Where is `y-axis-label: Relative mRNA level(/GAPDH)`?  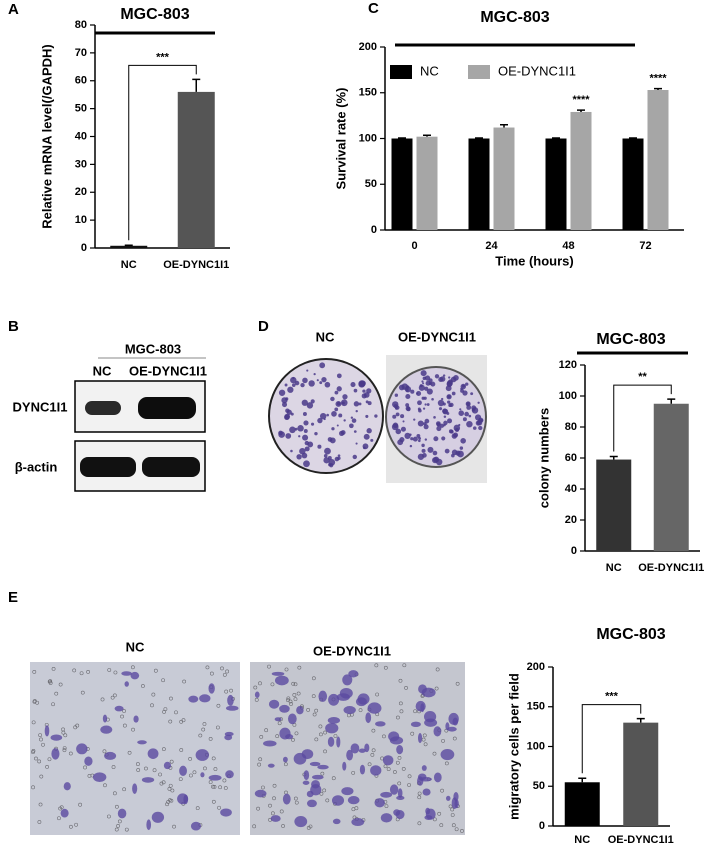 y-axis-label: Relative mRNA level(/GAPDH) is located at coordinates (46, 136).